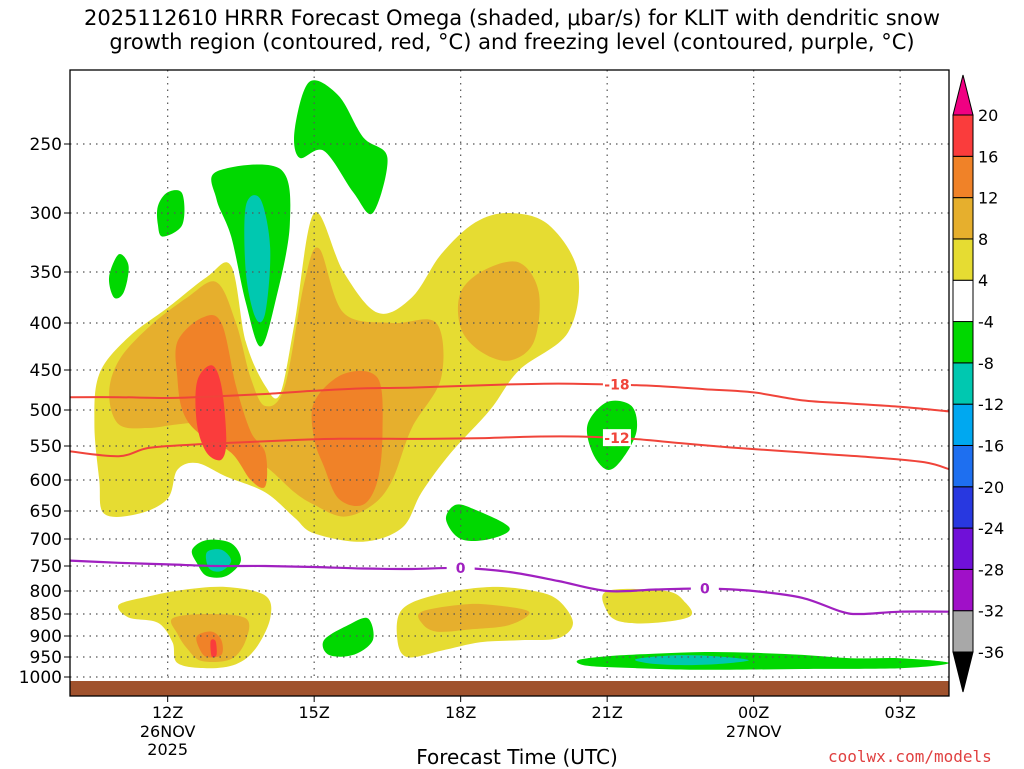 Image resolution: width=1024 pixels, height=769 pixels. Describe the element at coordinates (607, 712) in the screenshot. I see `x-tick-label-21Z: 21Z` at that location.